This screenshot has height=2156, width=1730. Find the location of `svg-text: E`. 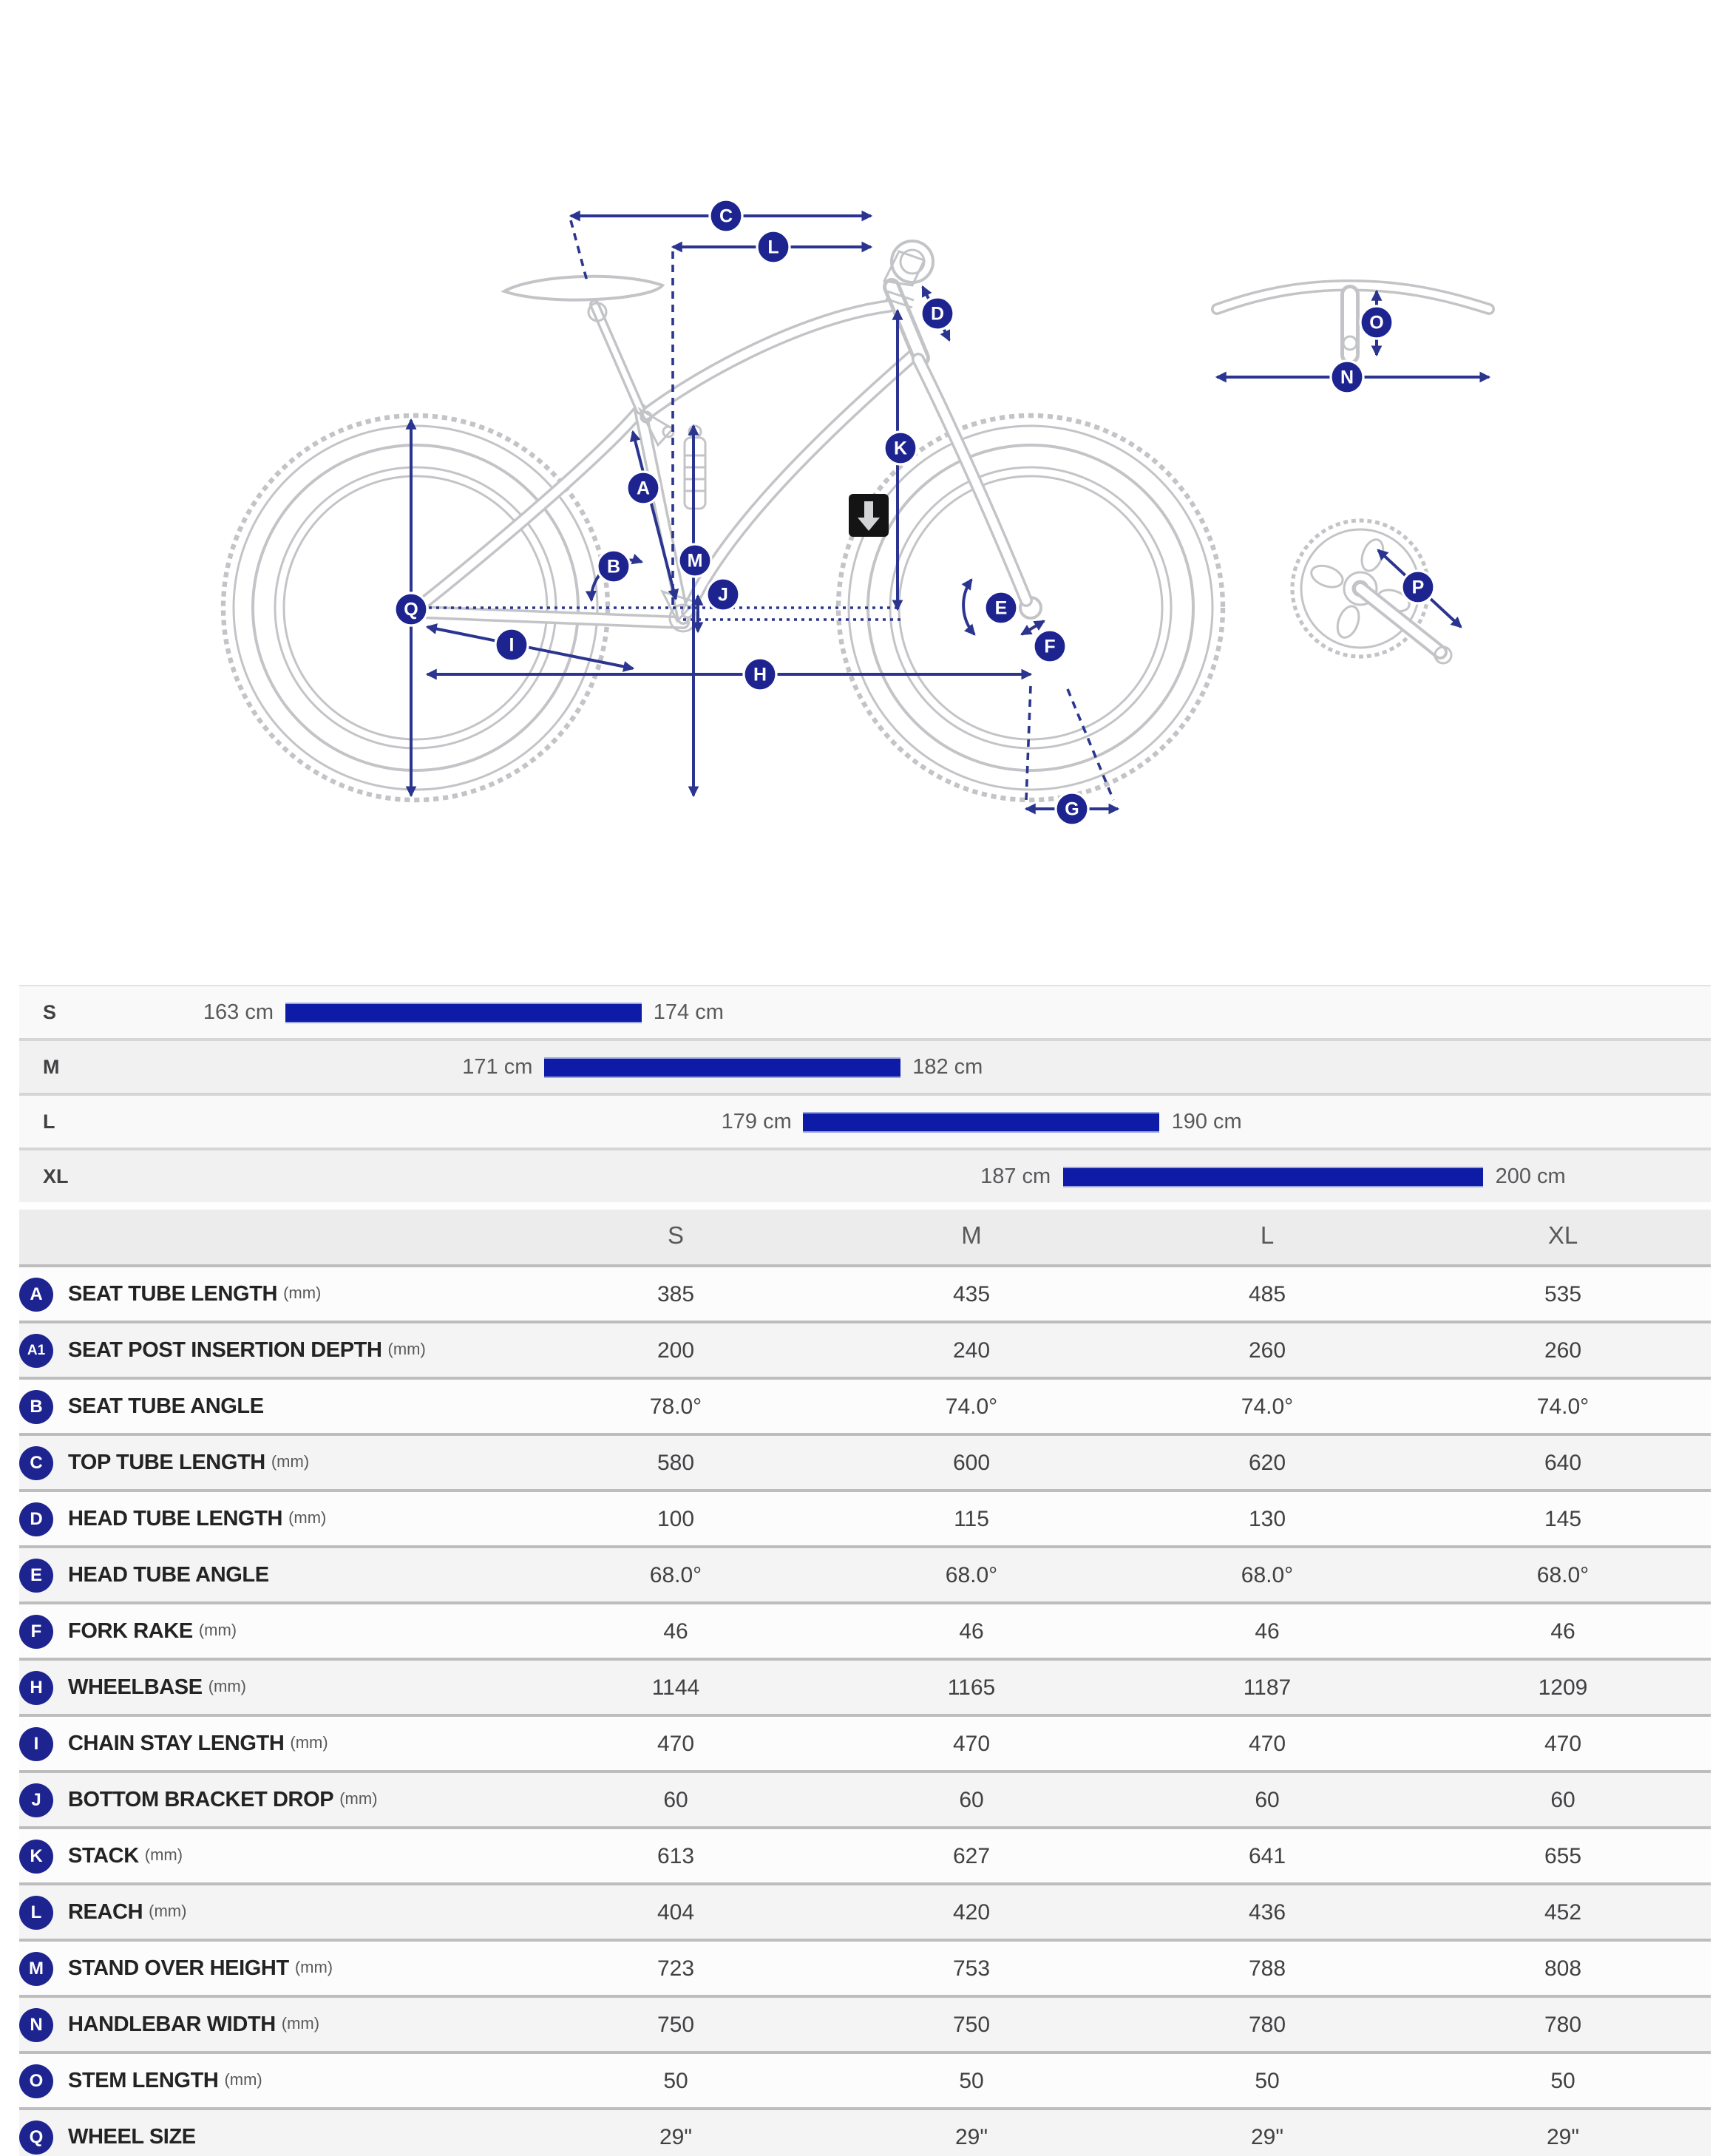

svg-text: E is located at coordinates (1002, 608).